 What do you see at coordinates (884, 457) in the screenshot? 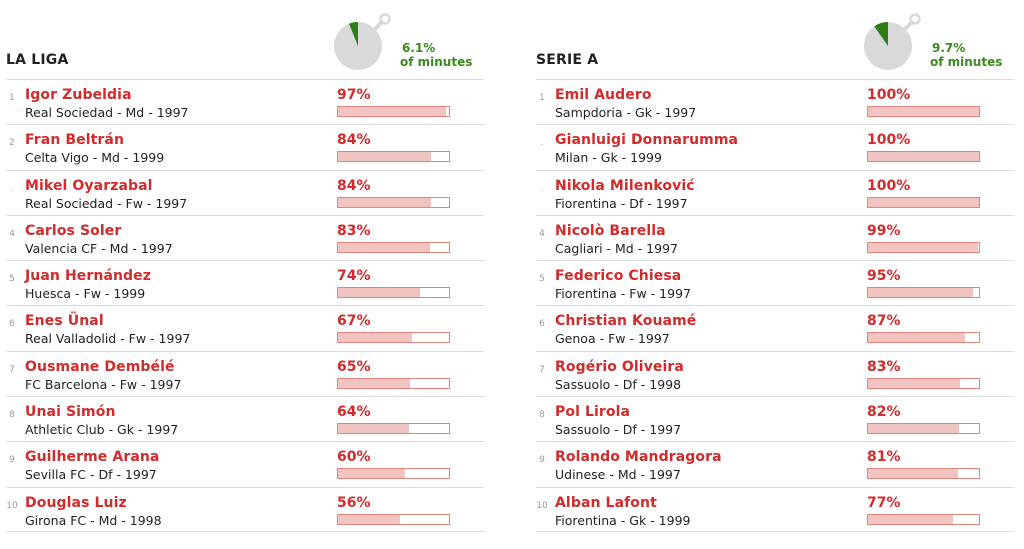
I see `minutes-percent: 81%` at bounding box center [884, 457].